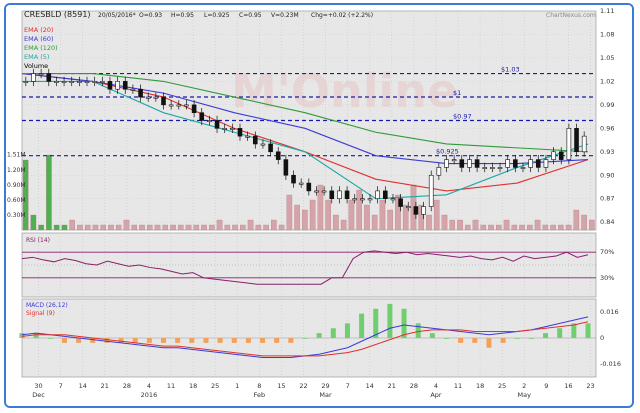 Image resolution: width=640 pixels, height=413 pixels. I want to click on legend-entry: EMA (120), so click(41, 48).